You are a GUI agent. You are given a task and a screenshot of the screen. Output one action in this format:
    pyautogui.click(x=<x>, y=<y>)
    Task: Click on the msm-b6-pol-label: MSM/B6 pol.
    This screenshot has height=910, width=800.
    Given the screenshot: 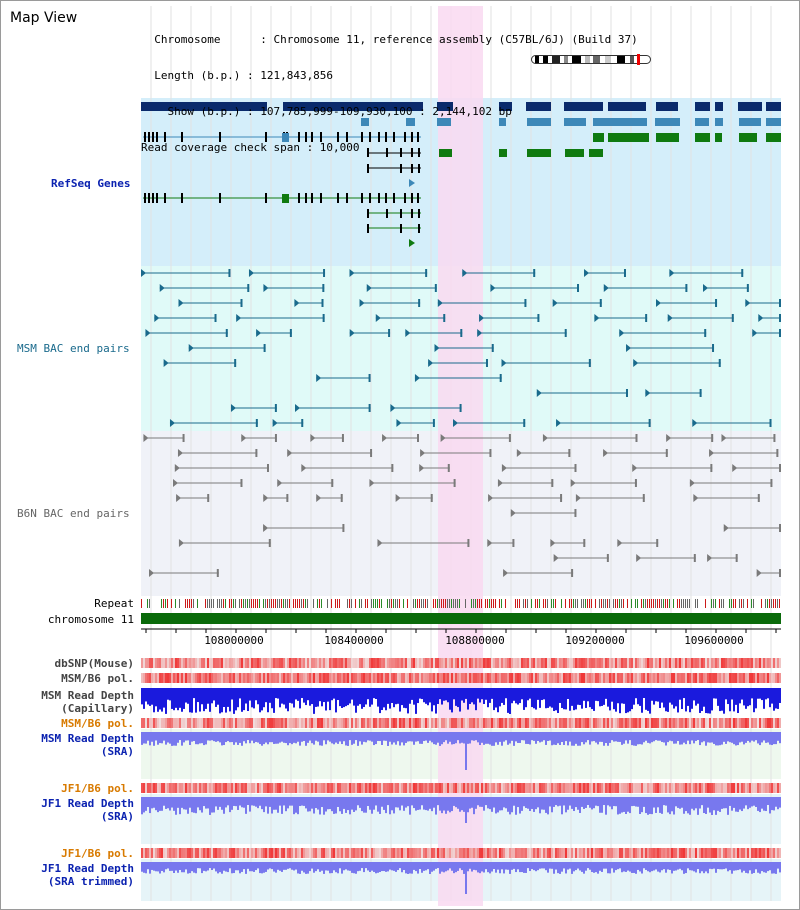 What is the action you would take?
    pyautogui.click(x=97, y=678)
    